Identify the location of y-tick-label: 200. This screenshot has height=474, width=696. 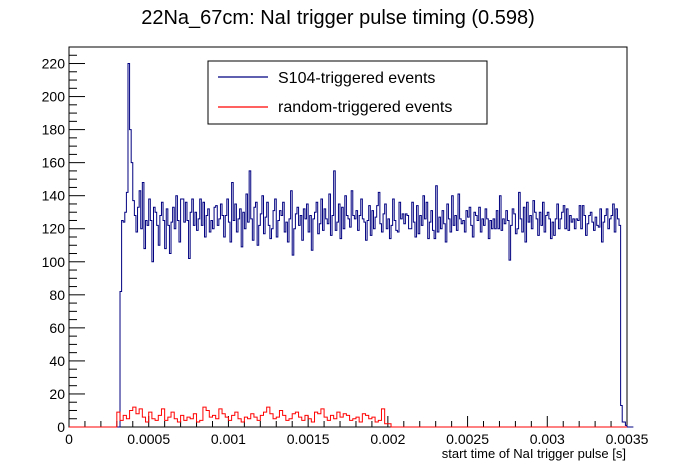
(54, 97).